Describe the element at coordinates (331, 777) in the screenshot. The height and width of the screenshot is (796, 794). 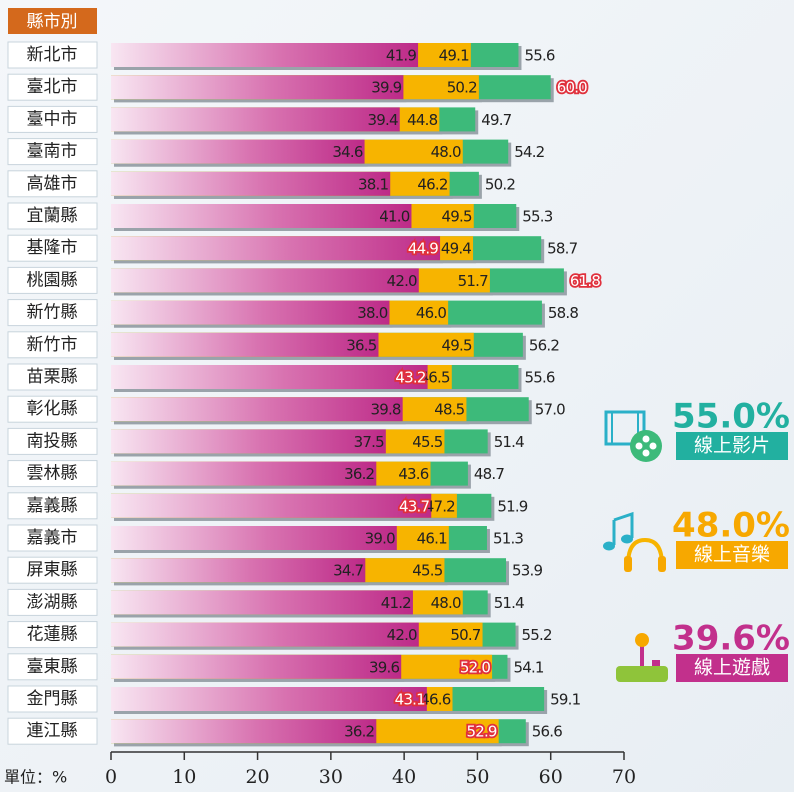
I see `x-tick-label: 30` at that location.